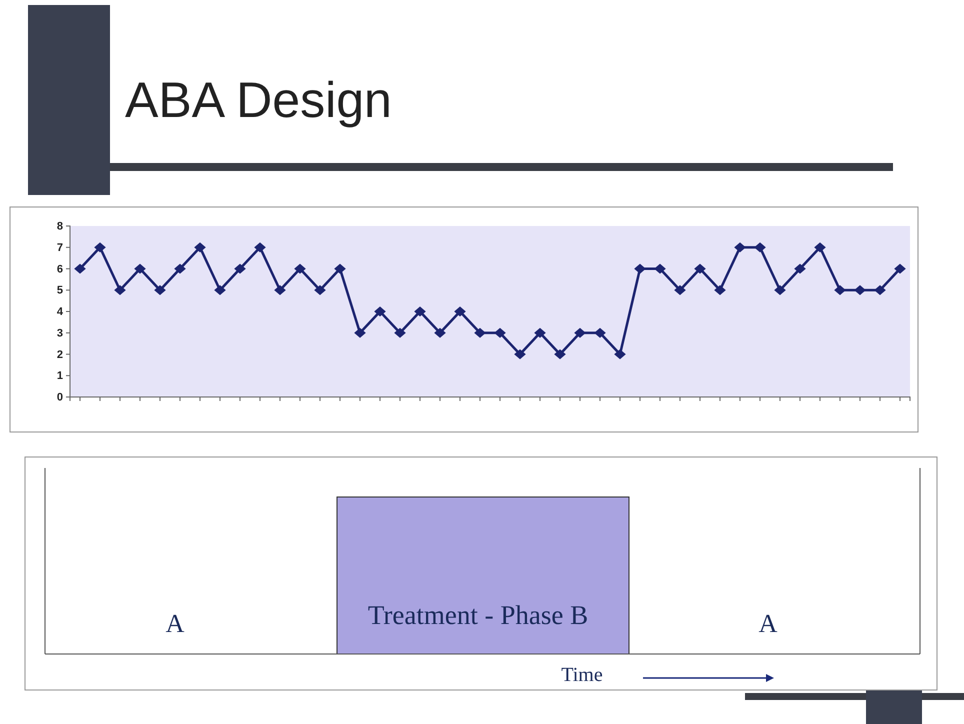 This screenshot has width=964, height=724. Describe the element at coordinates (59, 376) in the screenshot. I see `y-tick-label: 1` at that location.